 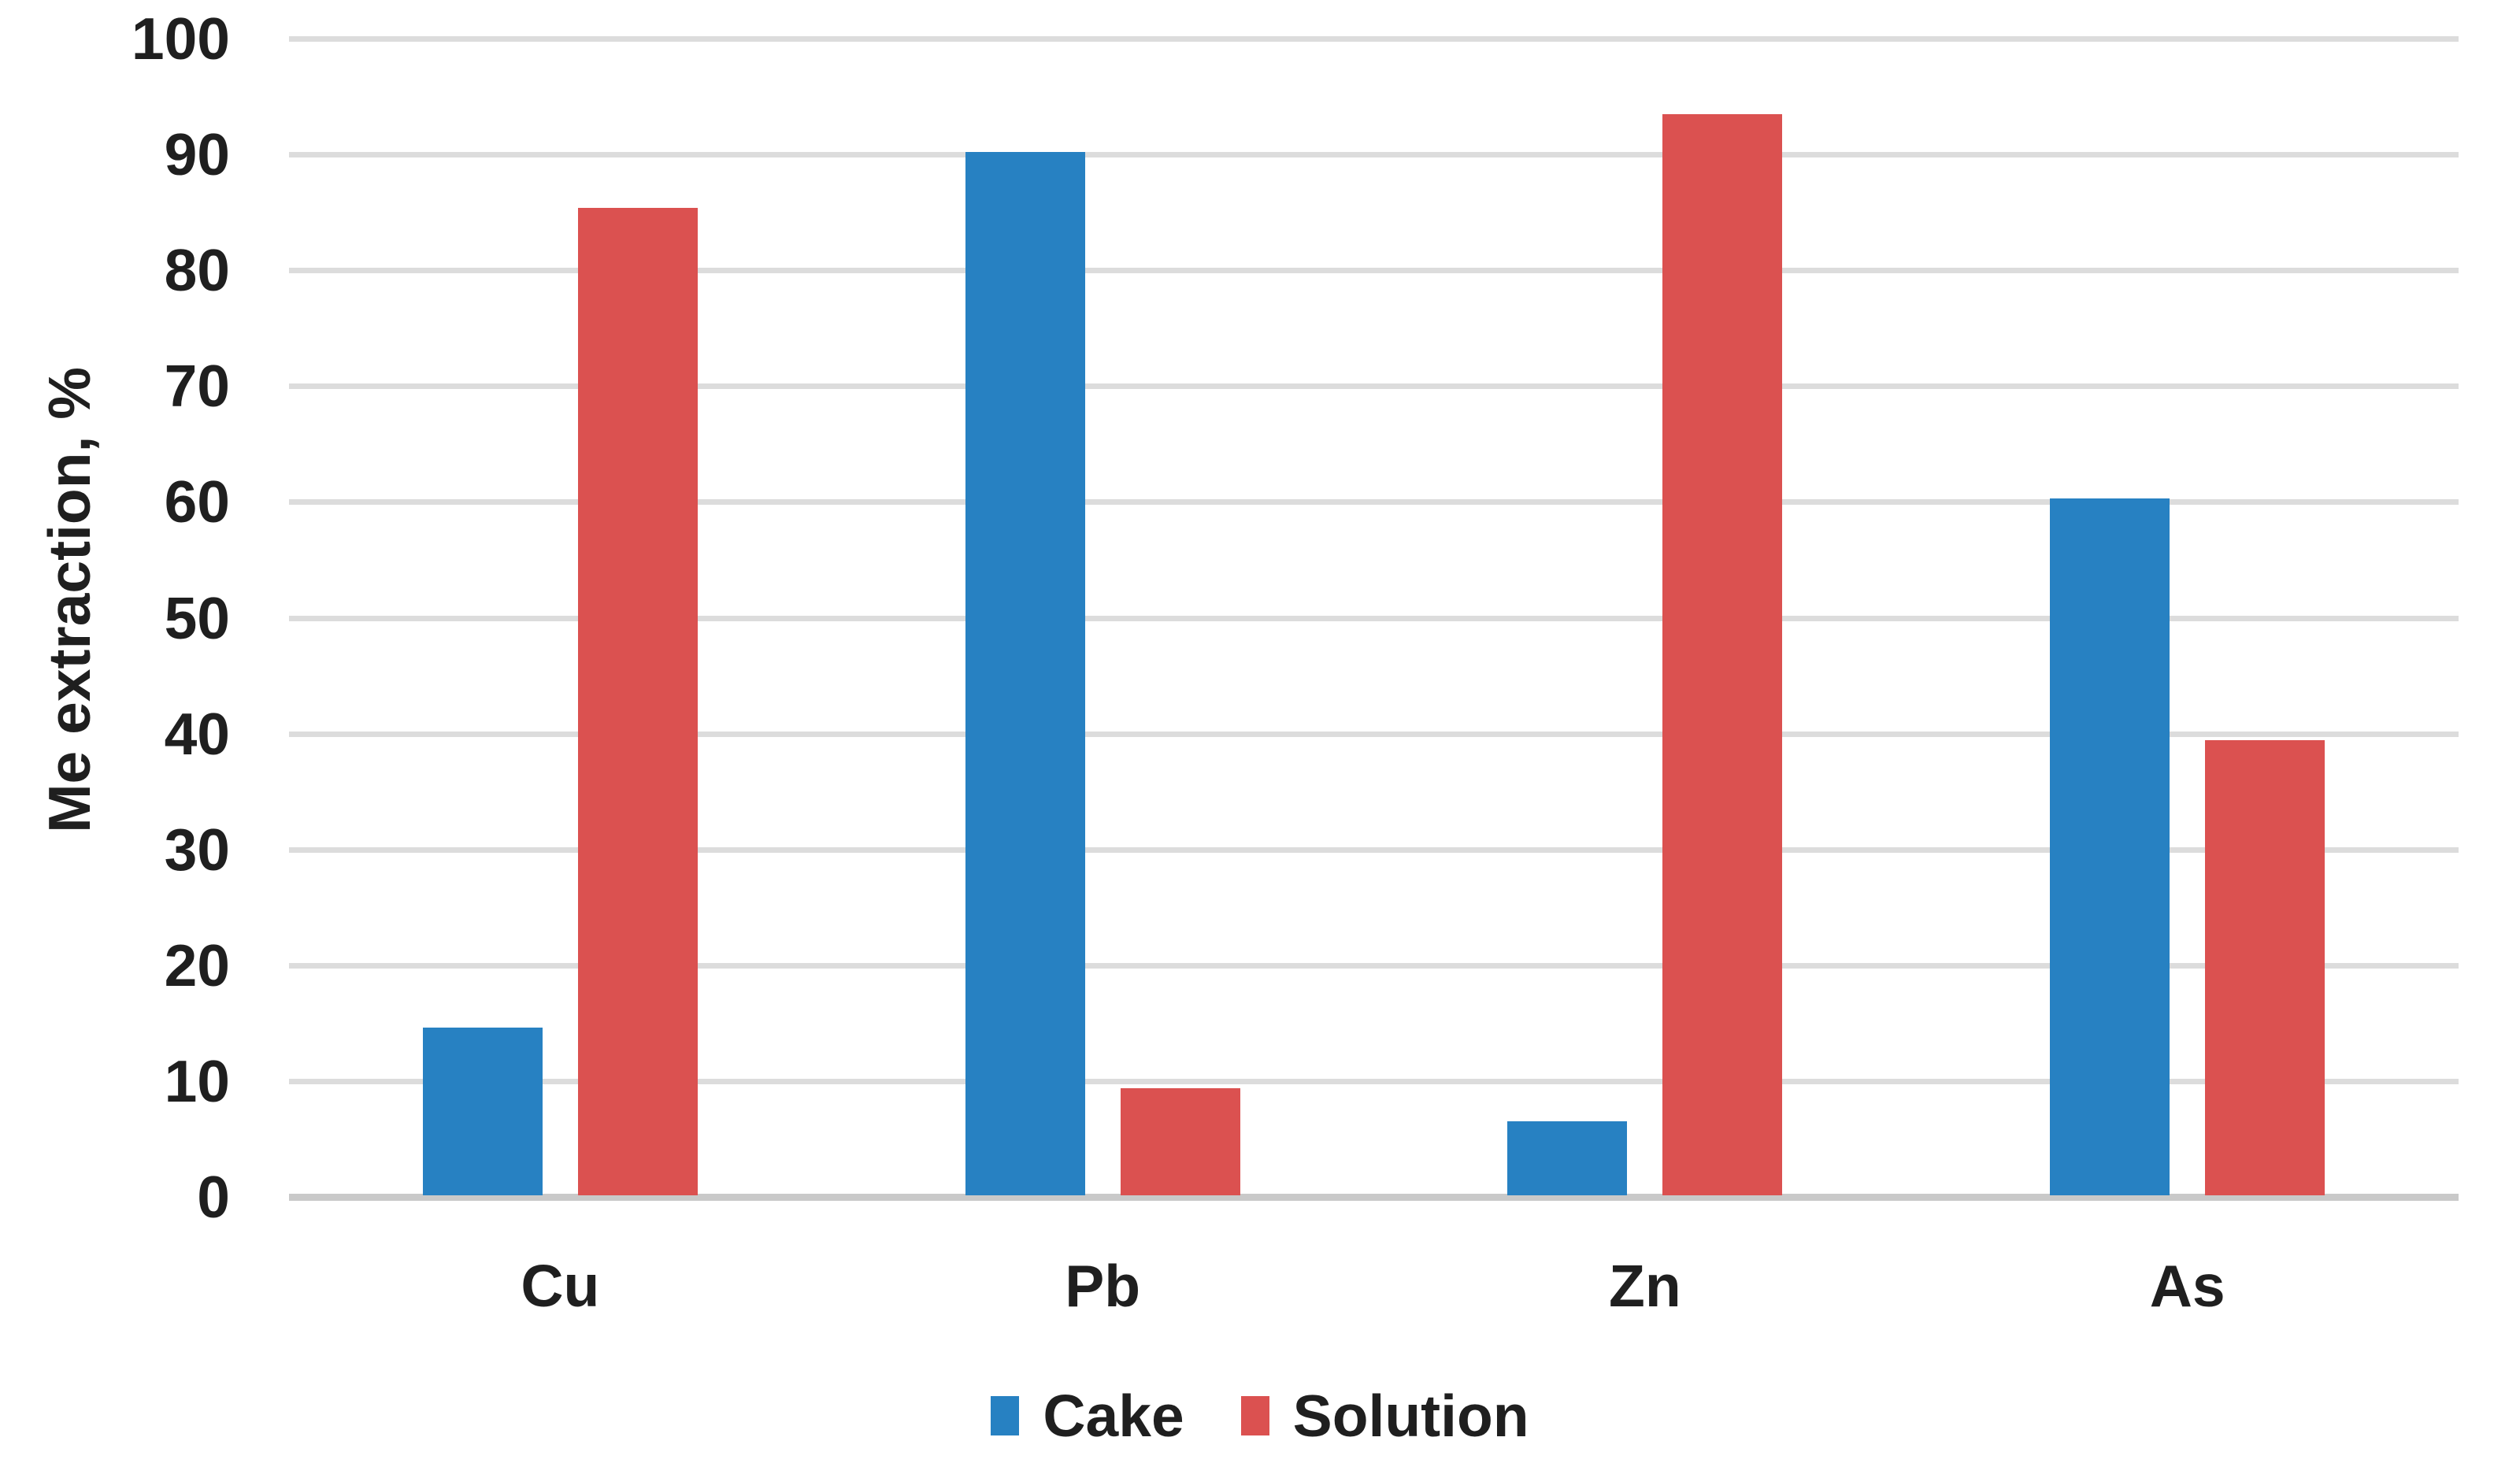 I want to click on bar-cake-cu, so click(x=482, y=1111).